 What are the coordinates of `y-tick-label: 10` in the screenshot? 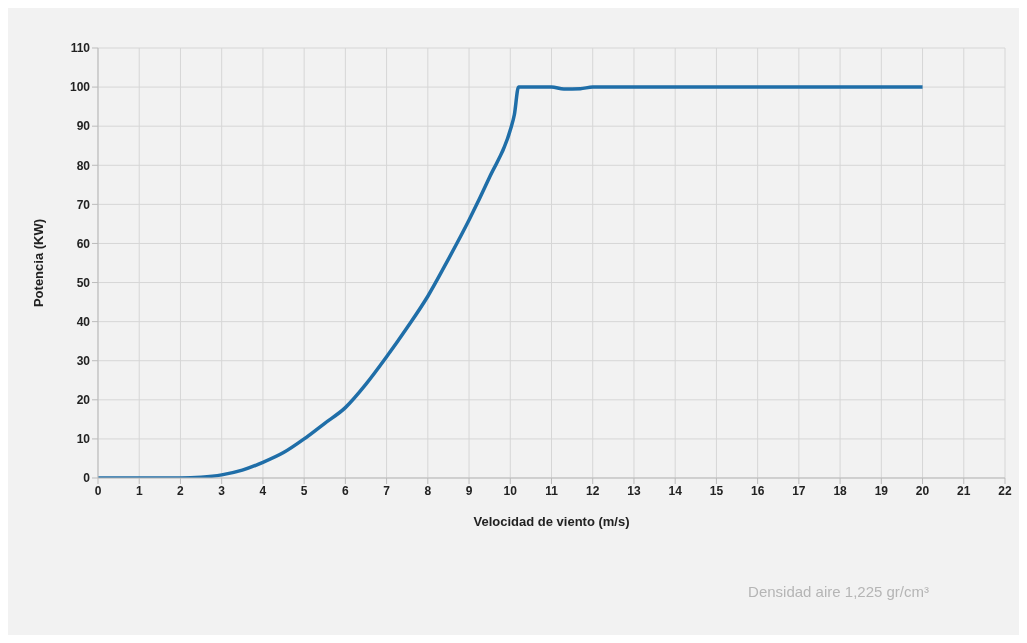 It's located at (83, 439).